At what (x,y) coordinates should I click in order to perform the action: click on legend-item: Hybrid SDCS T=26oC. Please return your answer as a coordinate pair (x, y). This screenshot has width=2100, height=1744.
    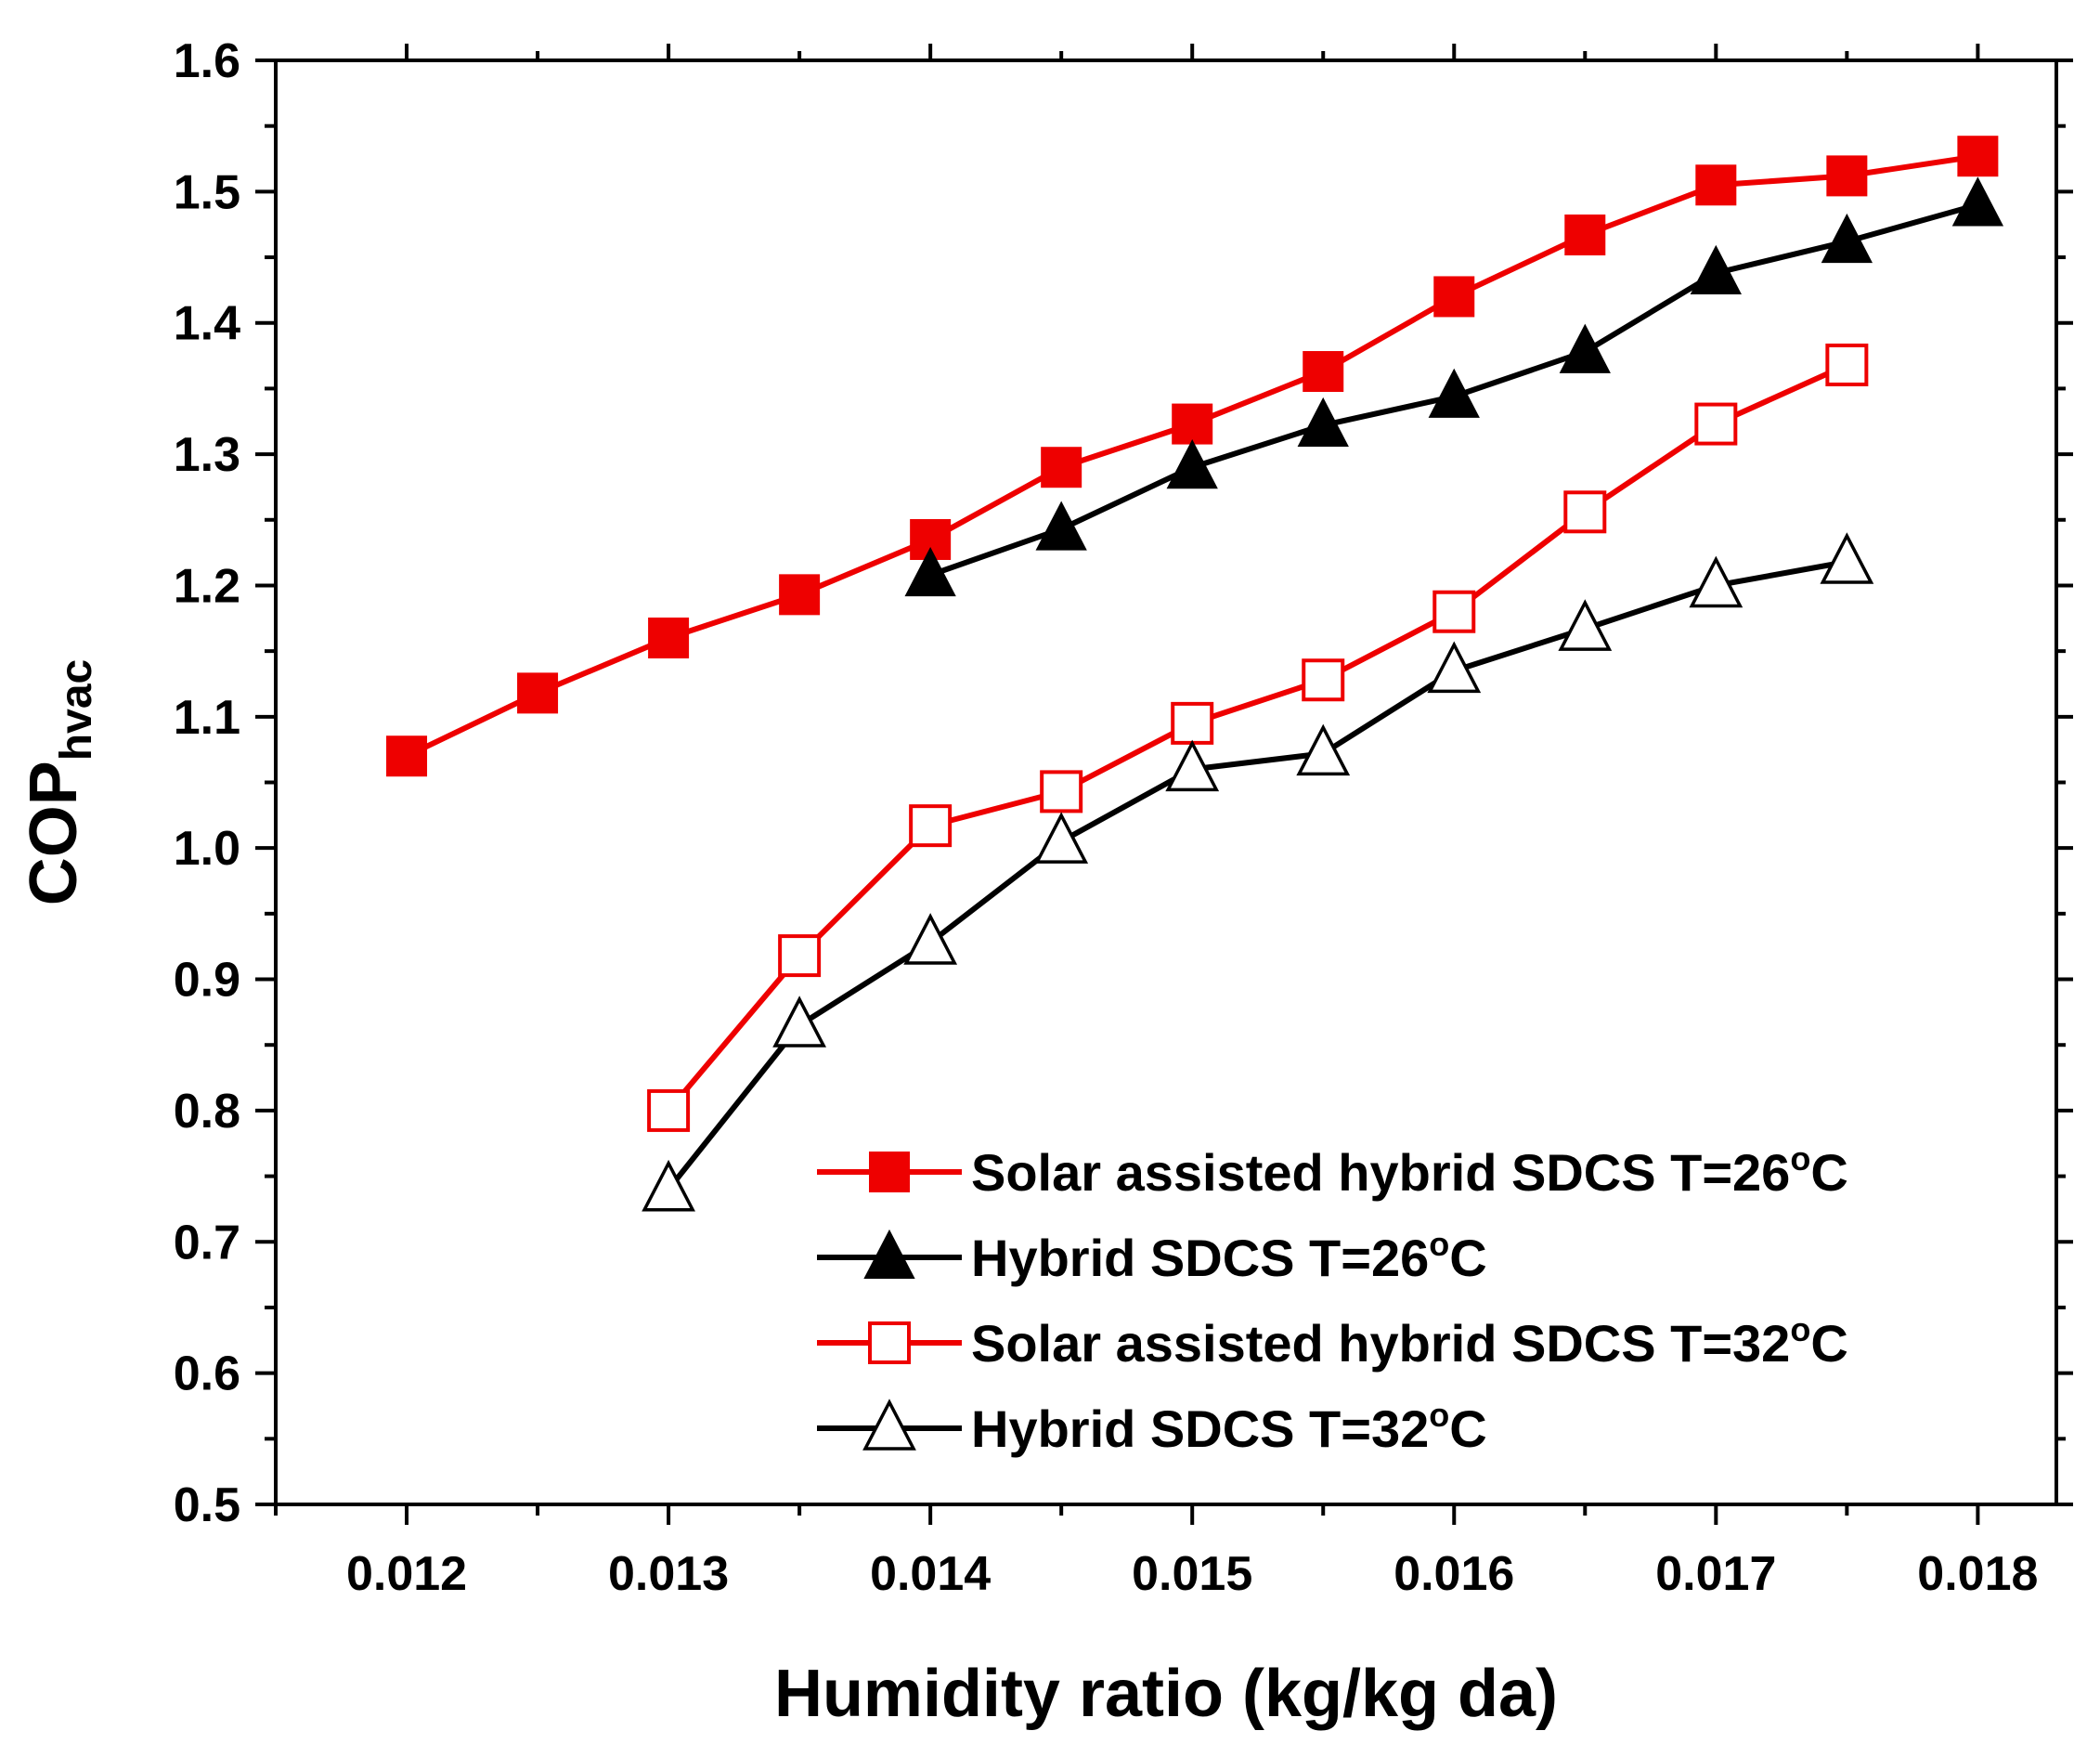
    Looking at the image, I should click on (1152, 1256).